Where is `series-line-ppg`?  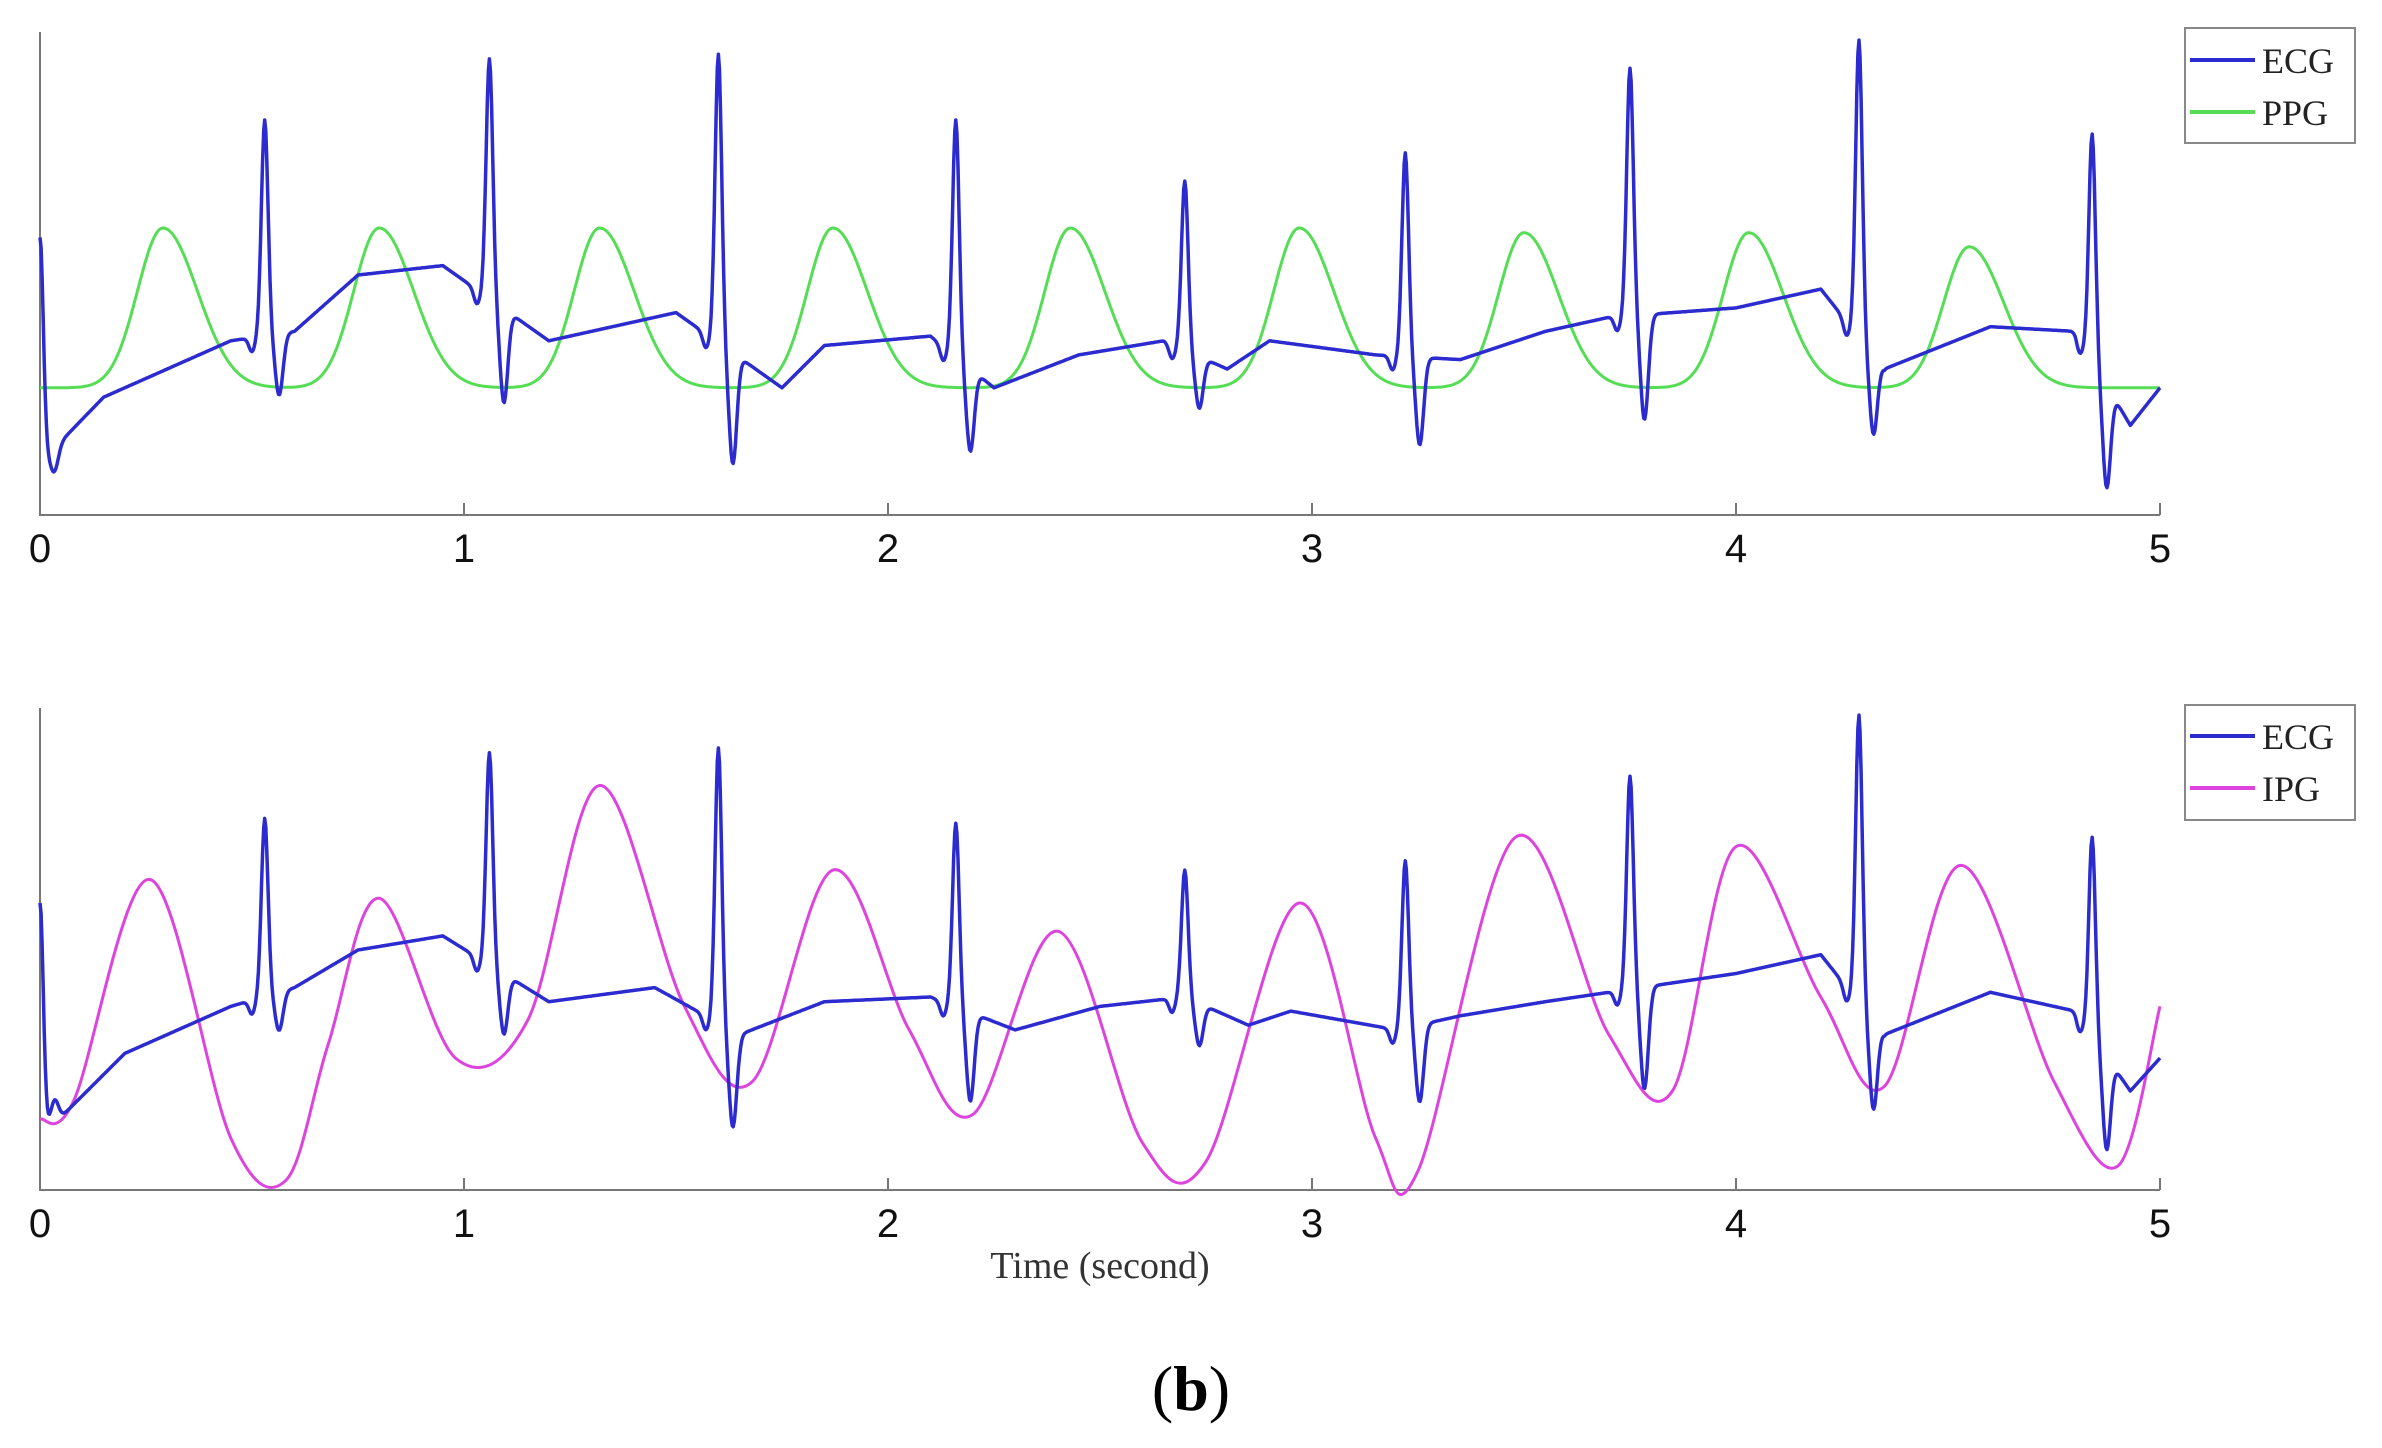 series-line-ppg is located at coordinates (1100, 308).